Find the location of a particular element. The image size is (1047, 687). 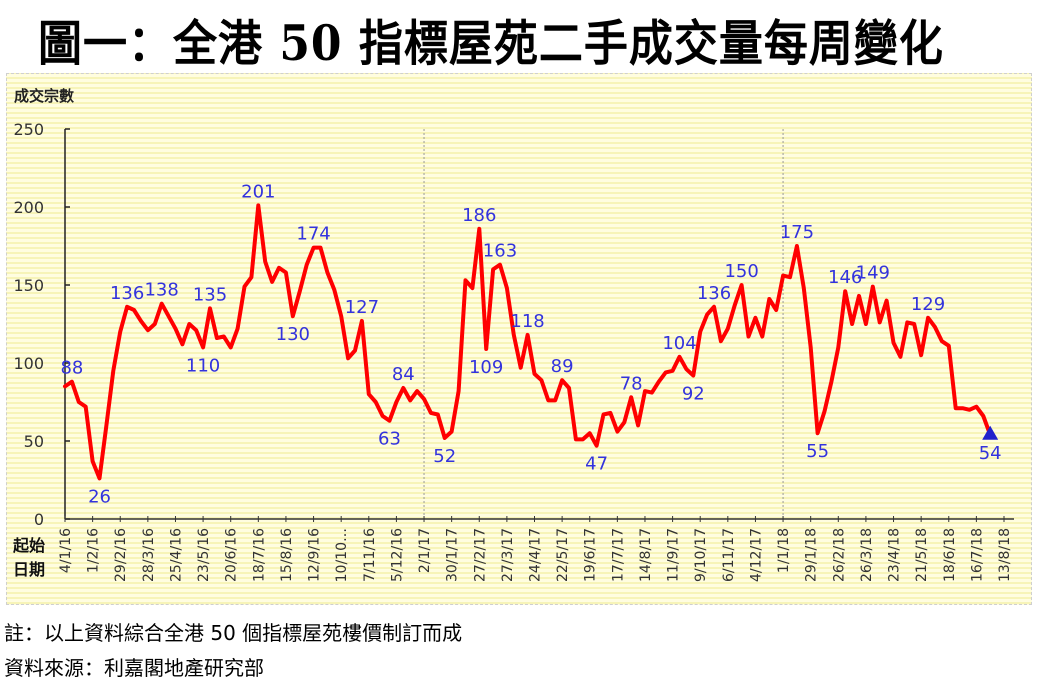

x-tick-label: 1/1/18 is located at coordinates (784, 550).